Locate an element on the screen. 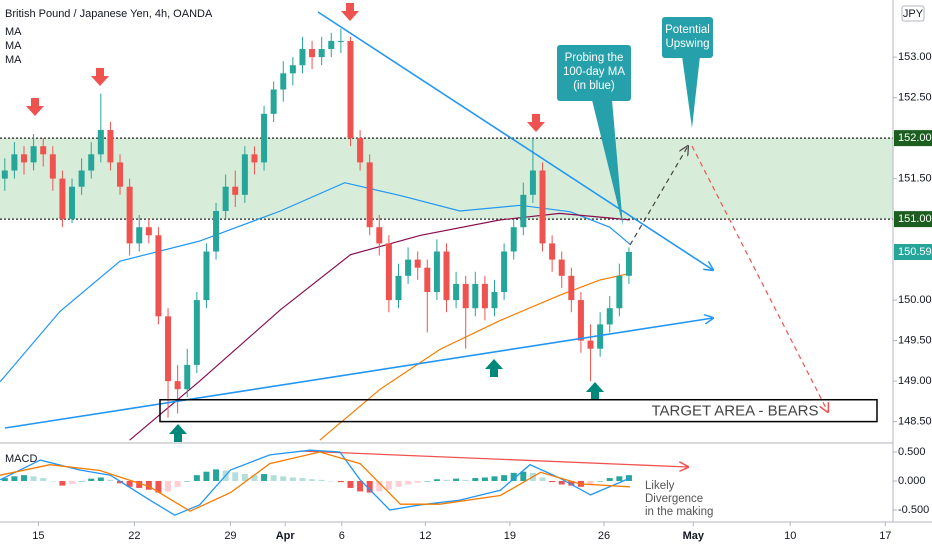 Image resolution: width=932 pixels, height=550 pixels. macd-y-tick-label: 0.500 is located at coordinates (912, 452).